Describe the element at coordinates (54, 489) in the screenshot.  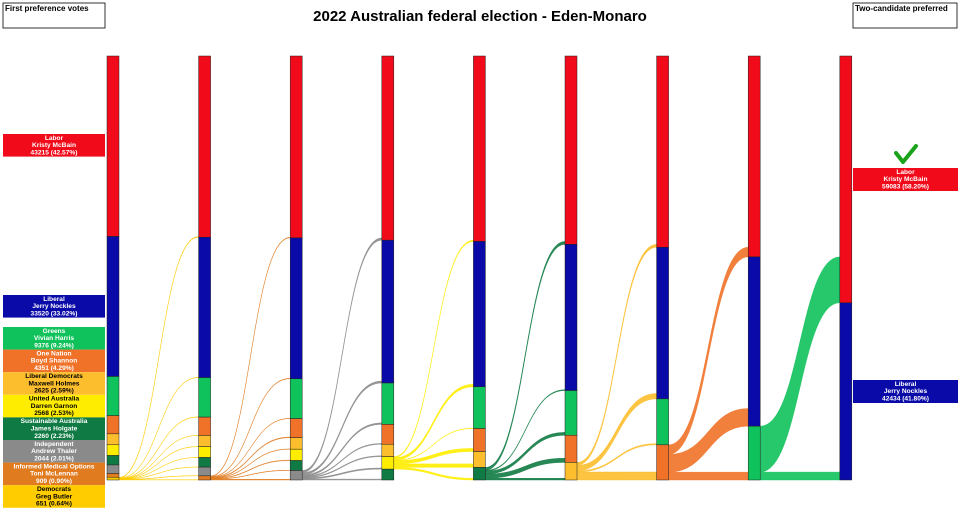
I see `candidate-party: Democrats` at that location.